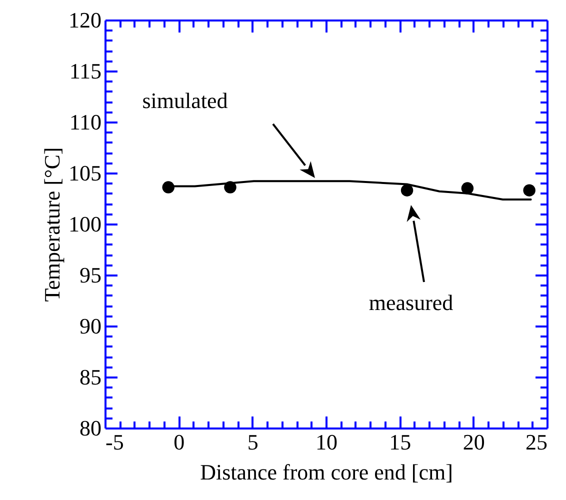  Describe the element at coordinates (85, 71) in the screenshot. I see `y-tick-label: 115` at that location.